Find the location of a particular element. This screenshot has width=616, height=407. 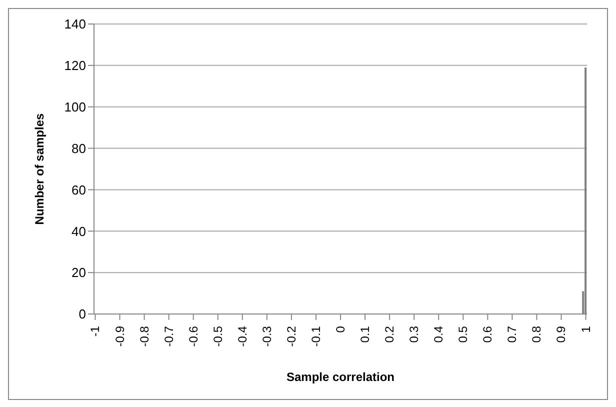

x-tick-label: 0.6 is located at coordinates (487, 334).